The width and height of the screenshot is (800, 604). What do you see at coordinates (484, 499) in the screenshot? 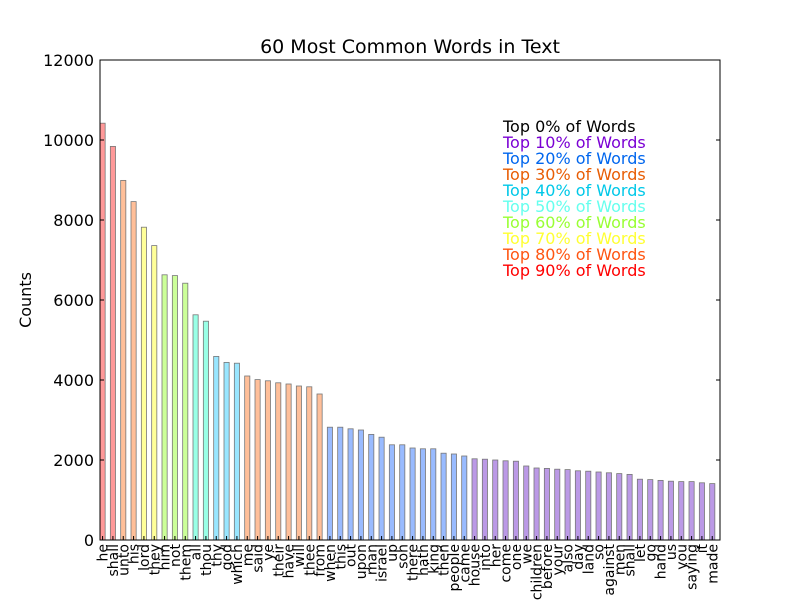
I see `bar-into` at bounding box center [484, 499].